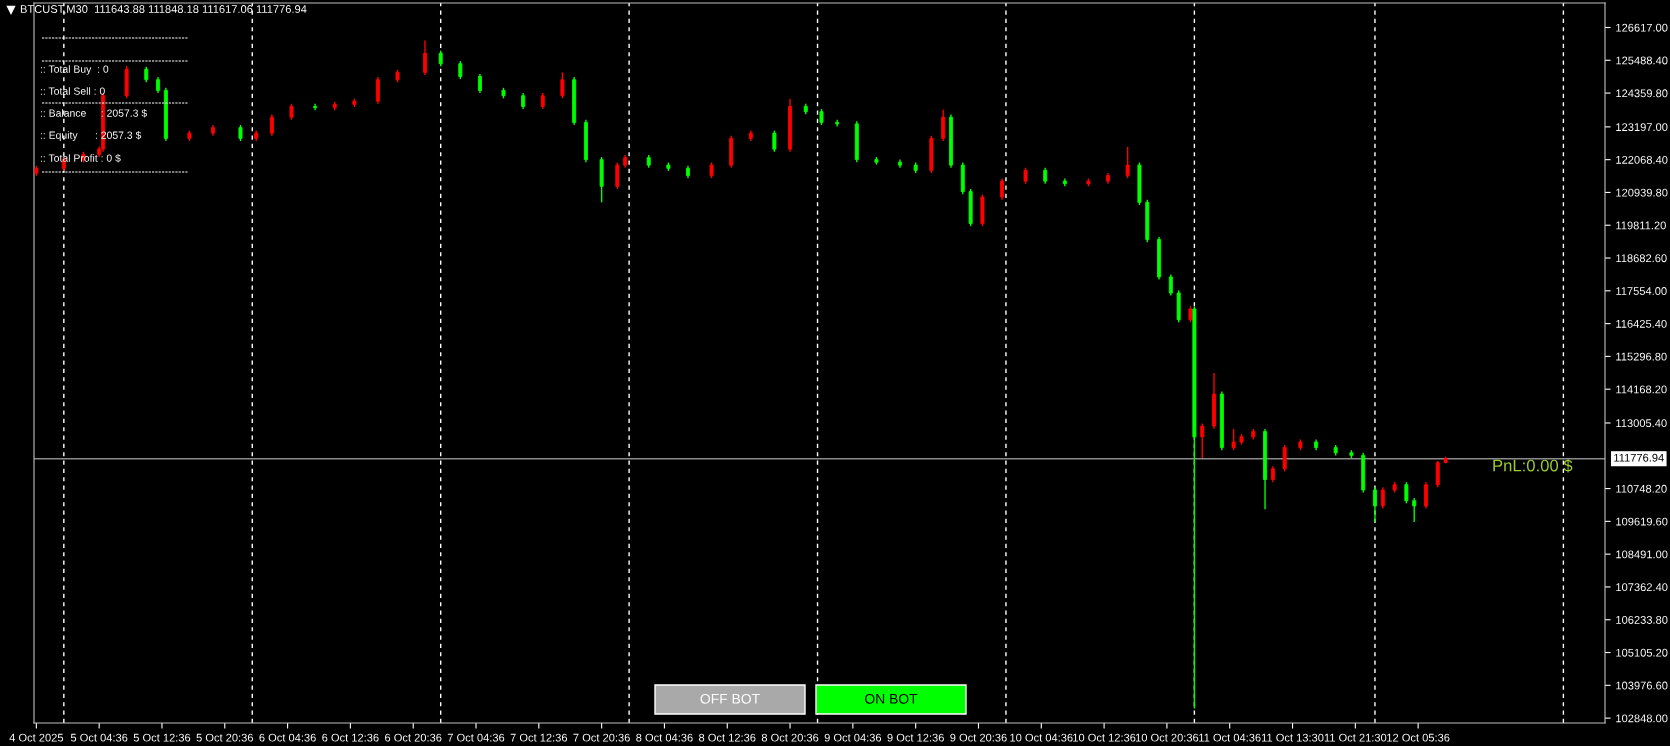 This screenshot has width=1670, height=746. What do you see at coordinates (287, 737) in the screenshot?
I see `x-tick-label: 6 Oct 04:36` at bounding box center [287, 737].